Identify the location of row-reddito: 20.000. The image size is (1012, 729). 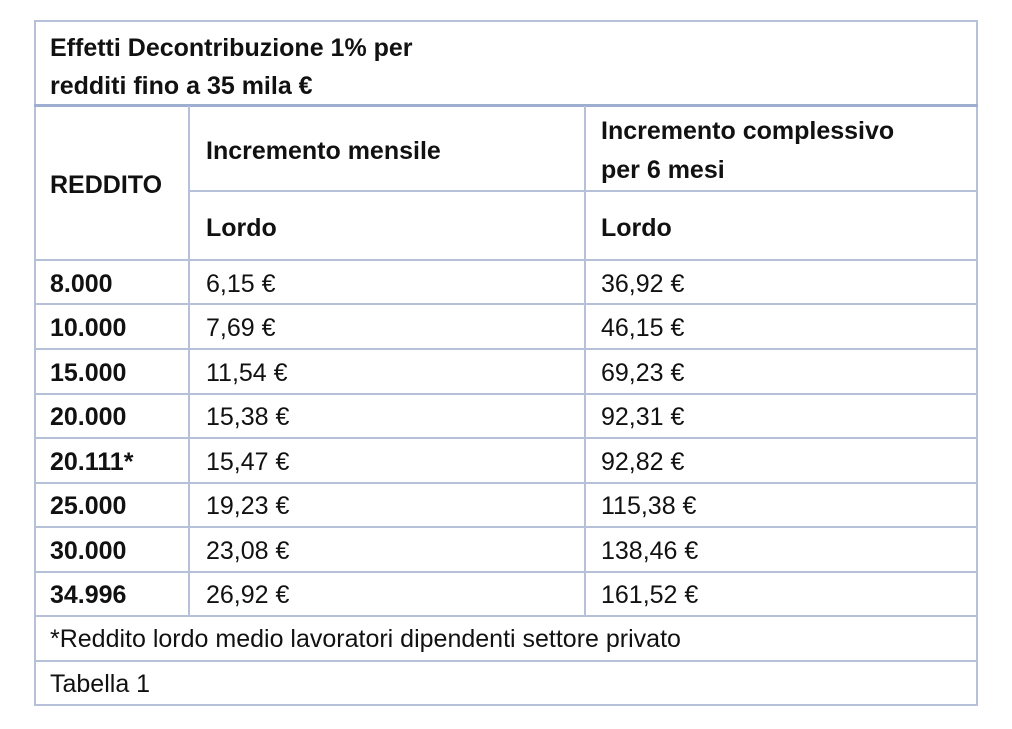
(88, 417).